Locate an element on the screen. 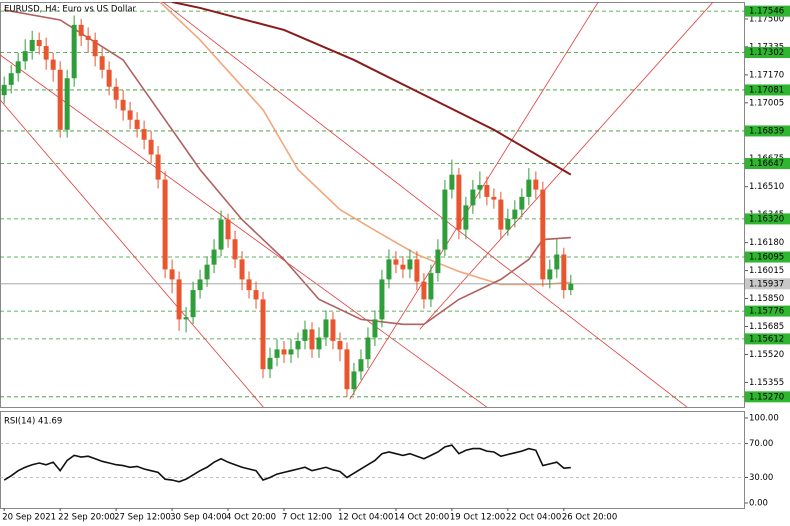 The height and width of the screenshot is (526, 790). level-label: 1.15776 is located at coordinates (766, 312).